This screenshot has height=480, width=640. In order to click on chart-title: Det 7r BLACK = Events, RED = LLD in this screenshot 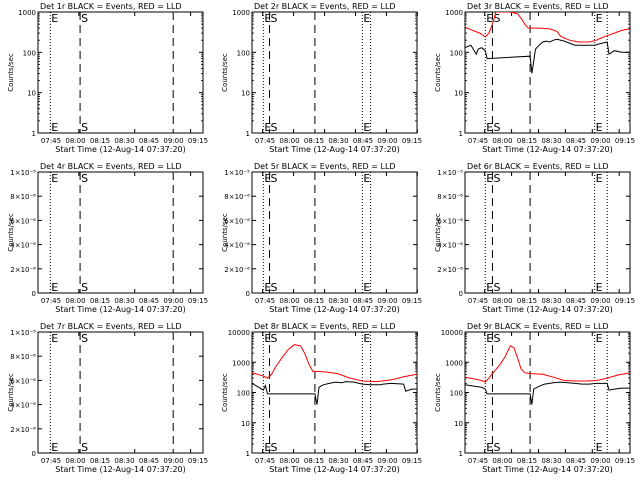, I will do `click(111, 326)`.